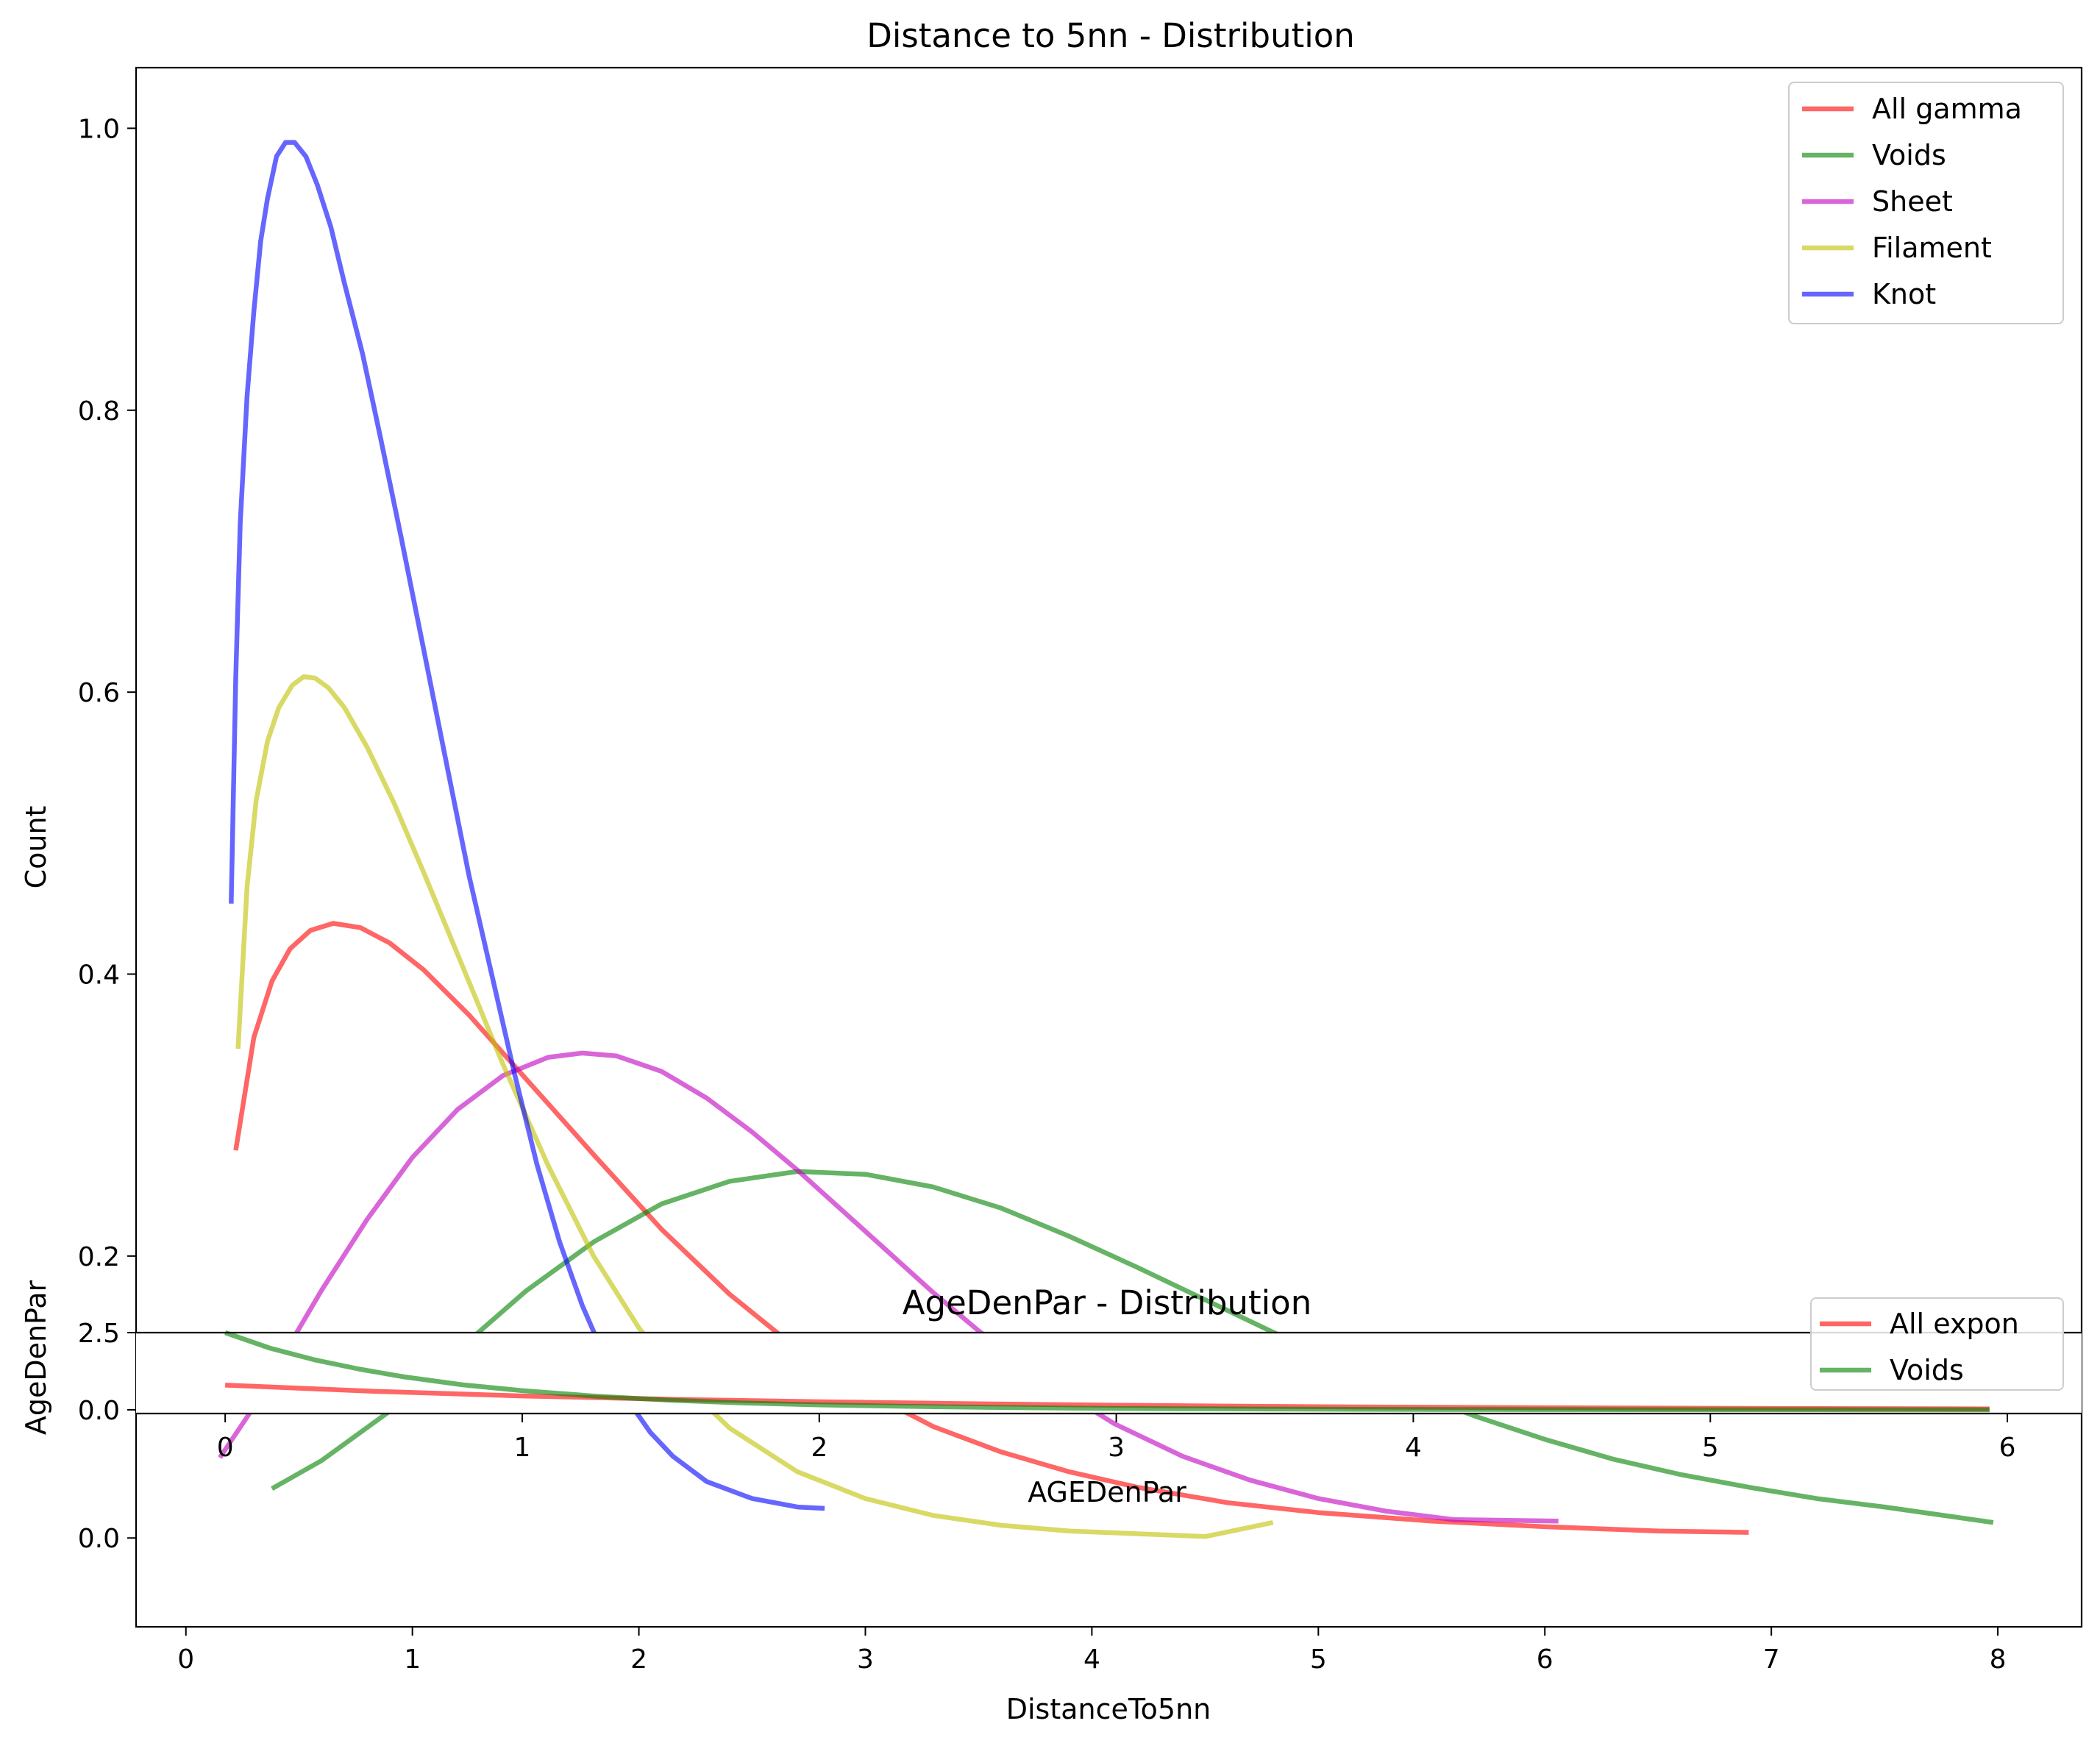  I want to click on inset-x-tick-label: 1, so click(522, 1448).